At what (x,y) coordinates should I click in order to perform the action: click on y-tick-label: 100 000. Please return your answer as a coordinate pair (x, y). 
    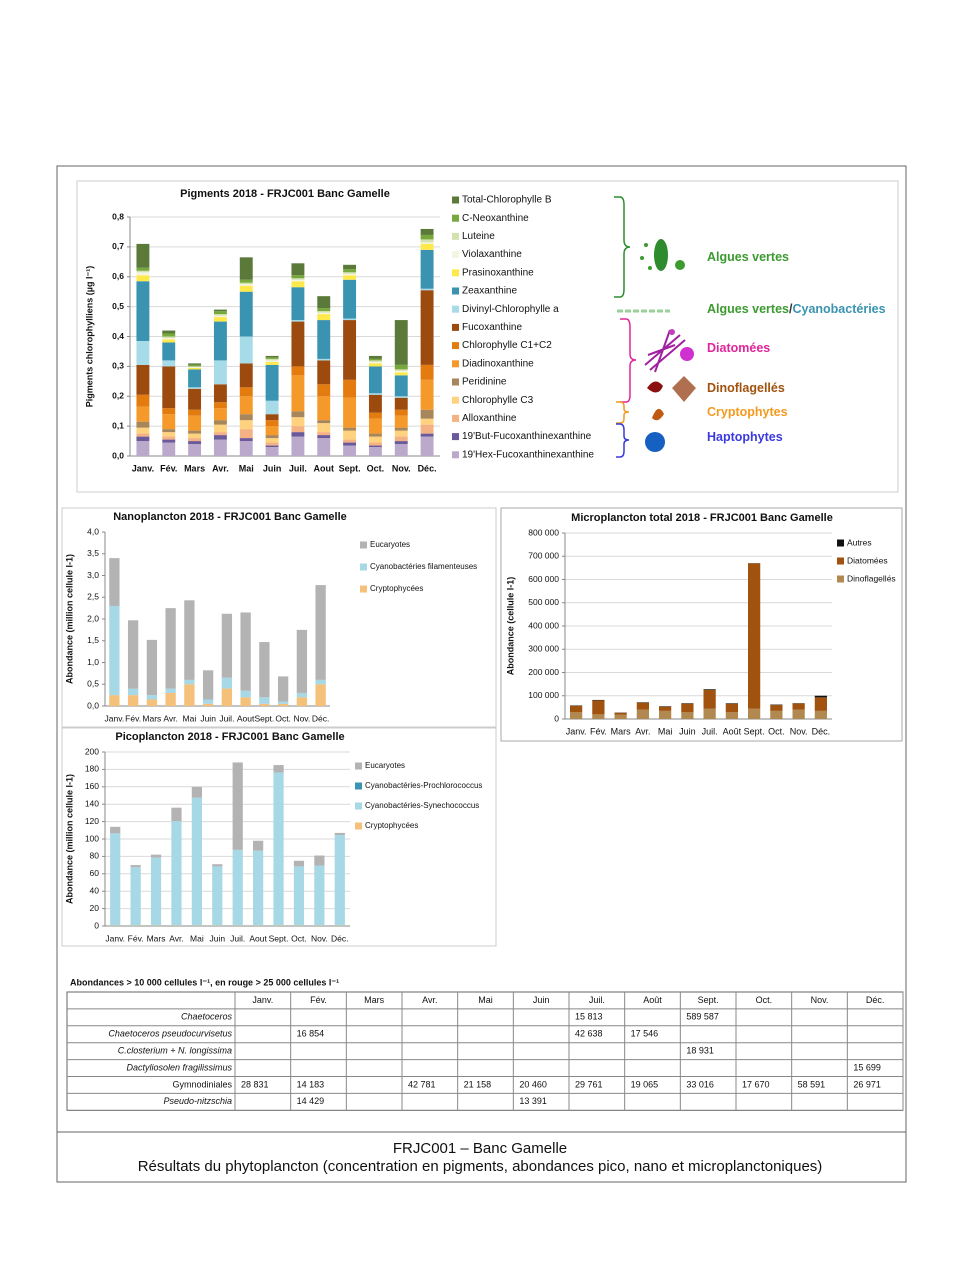
    Looking at the image, I should click on (543, 695).